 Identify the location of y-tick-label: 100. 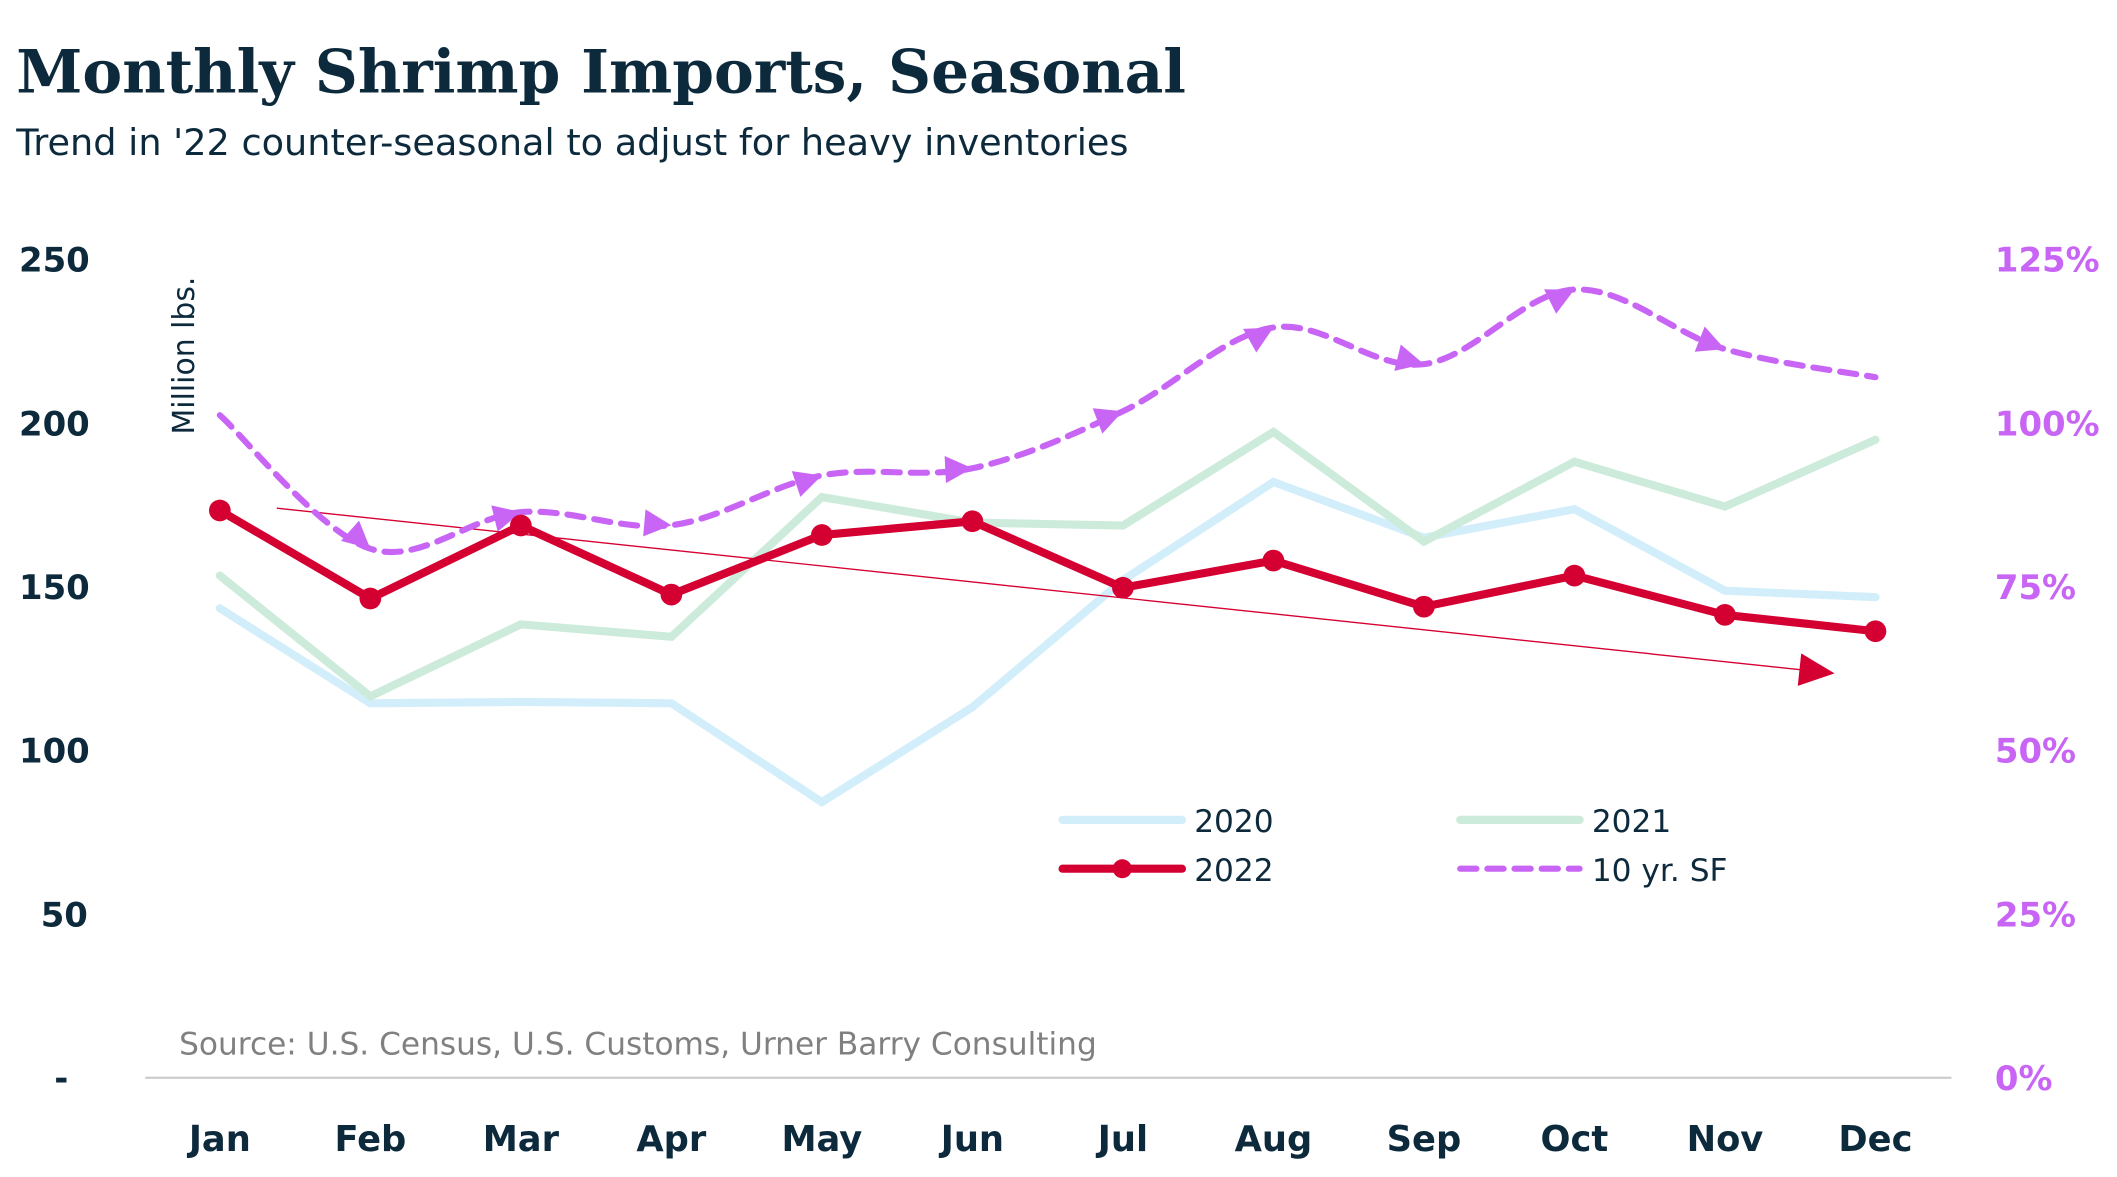
(54, 751).